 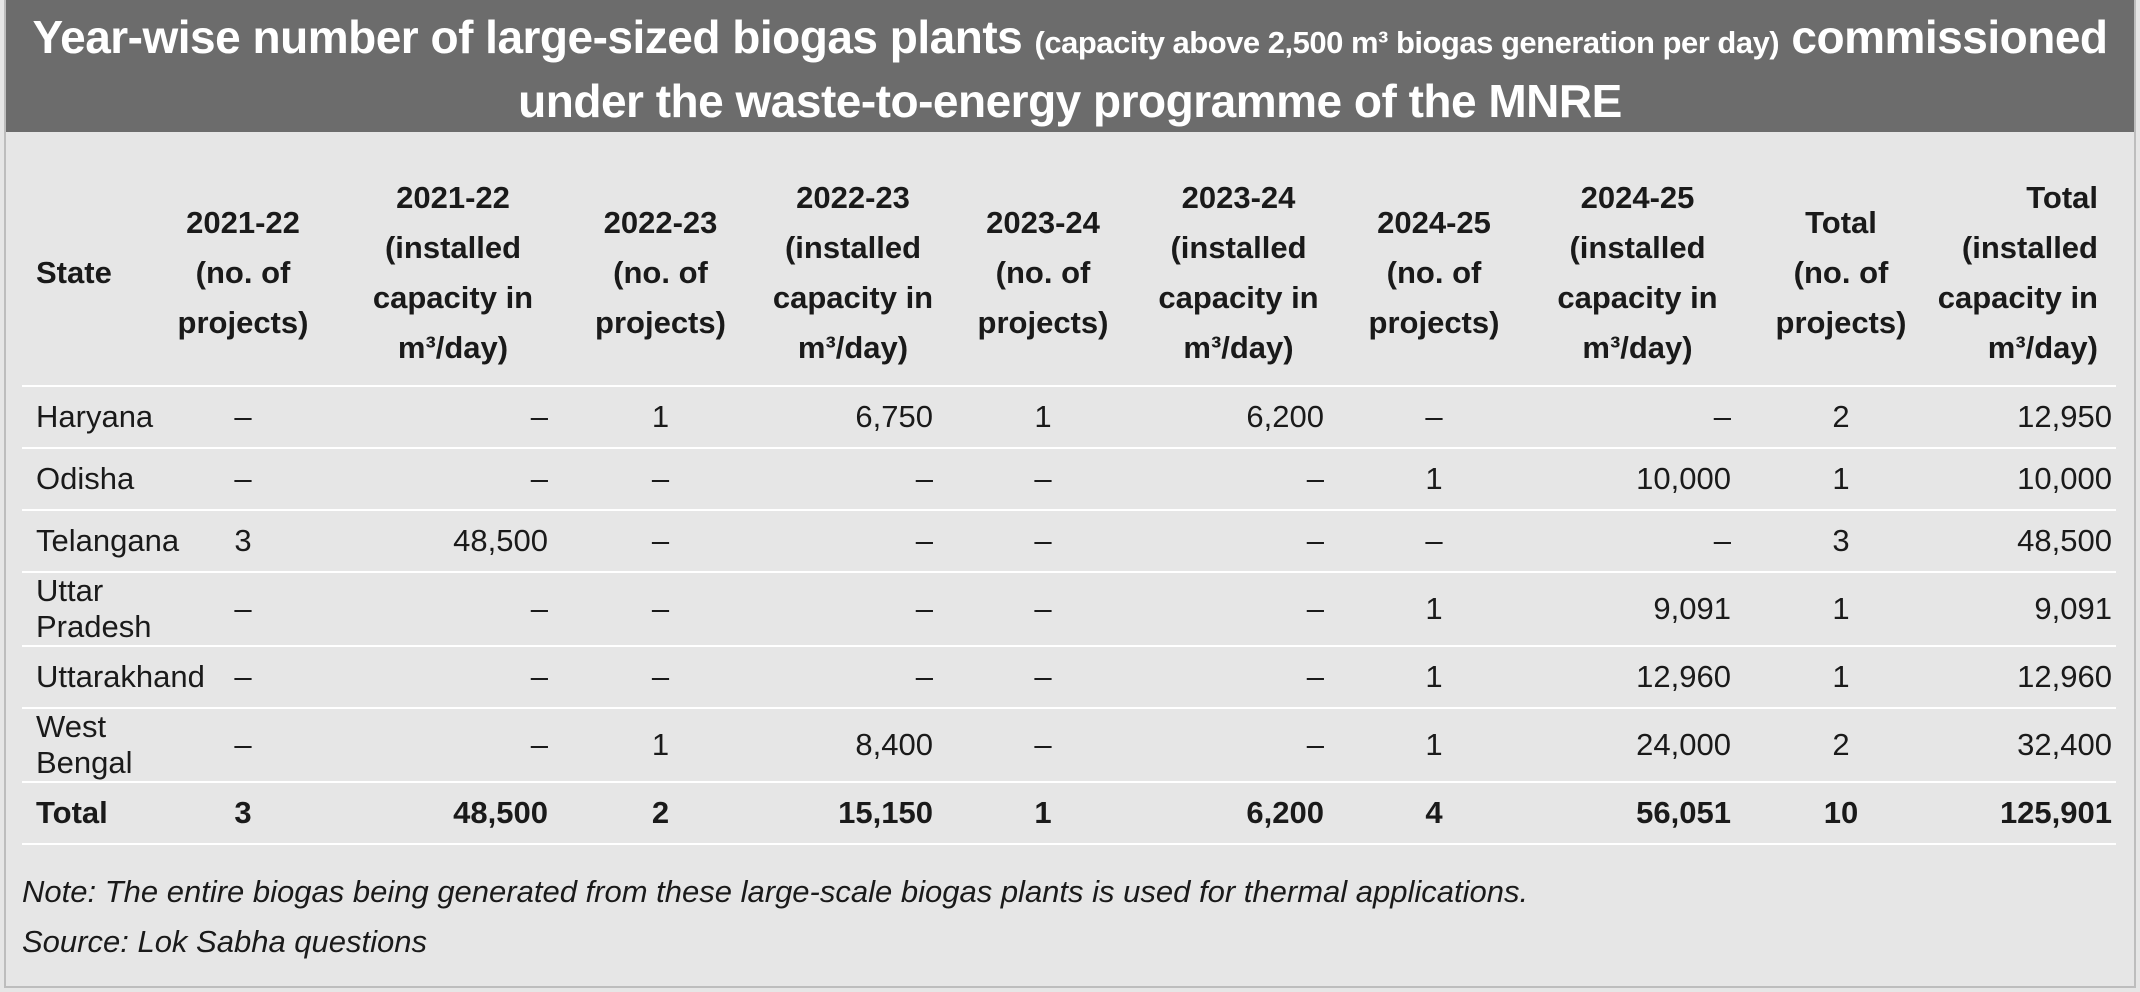 What do you see at coordinates (1043, 273) in the screenshot?
I see `header-2023-24-projects: 2023-24 (no. of projects)` at bounding box center [1043, 273].